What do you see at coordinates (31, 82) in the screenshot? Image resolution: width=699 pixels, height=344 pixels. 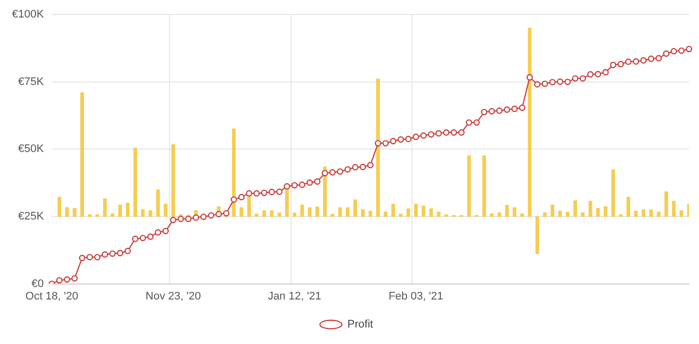 I see `y-tick-label: €75K` at bounding box center [31, 82].